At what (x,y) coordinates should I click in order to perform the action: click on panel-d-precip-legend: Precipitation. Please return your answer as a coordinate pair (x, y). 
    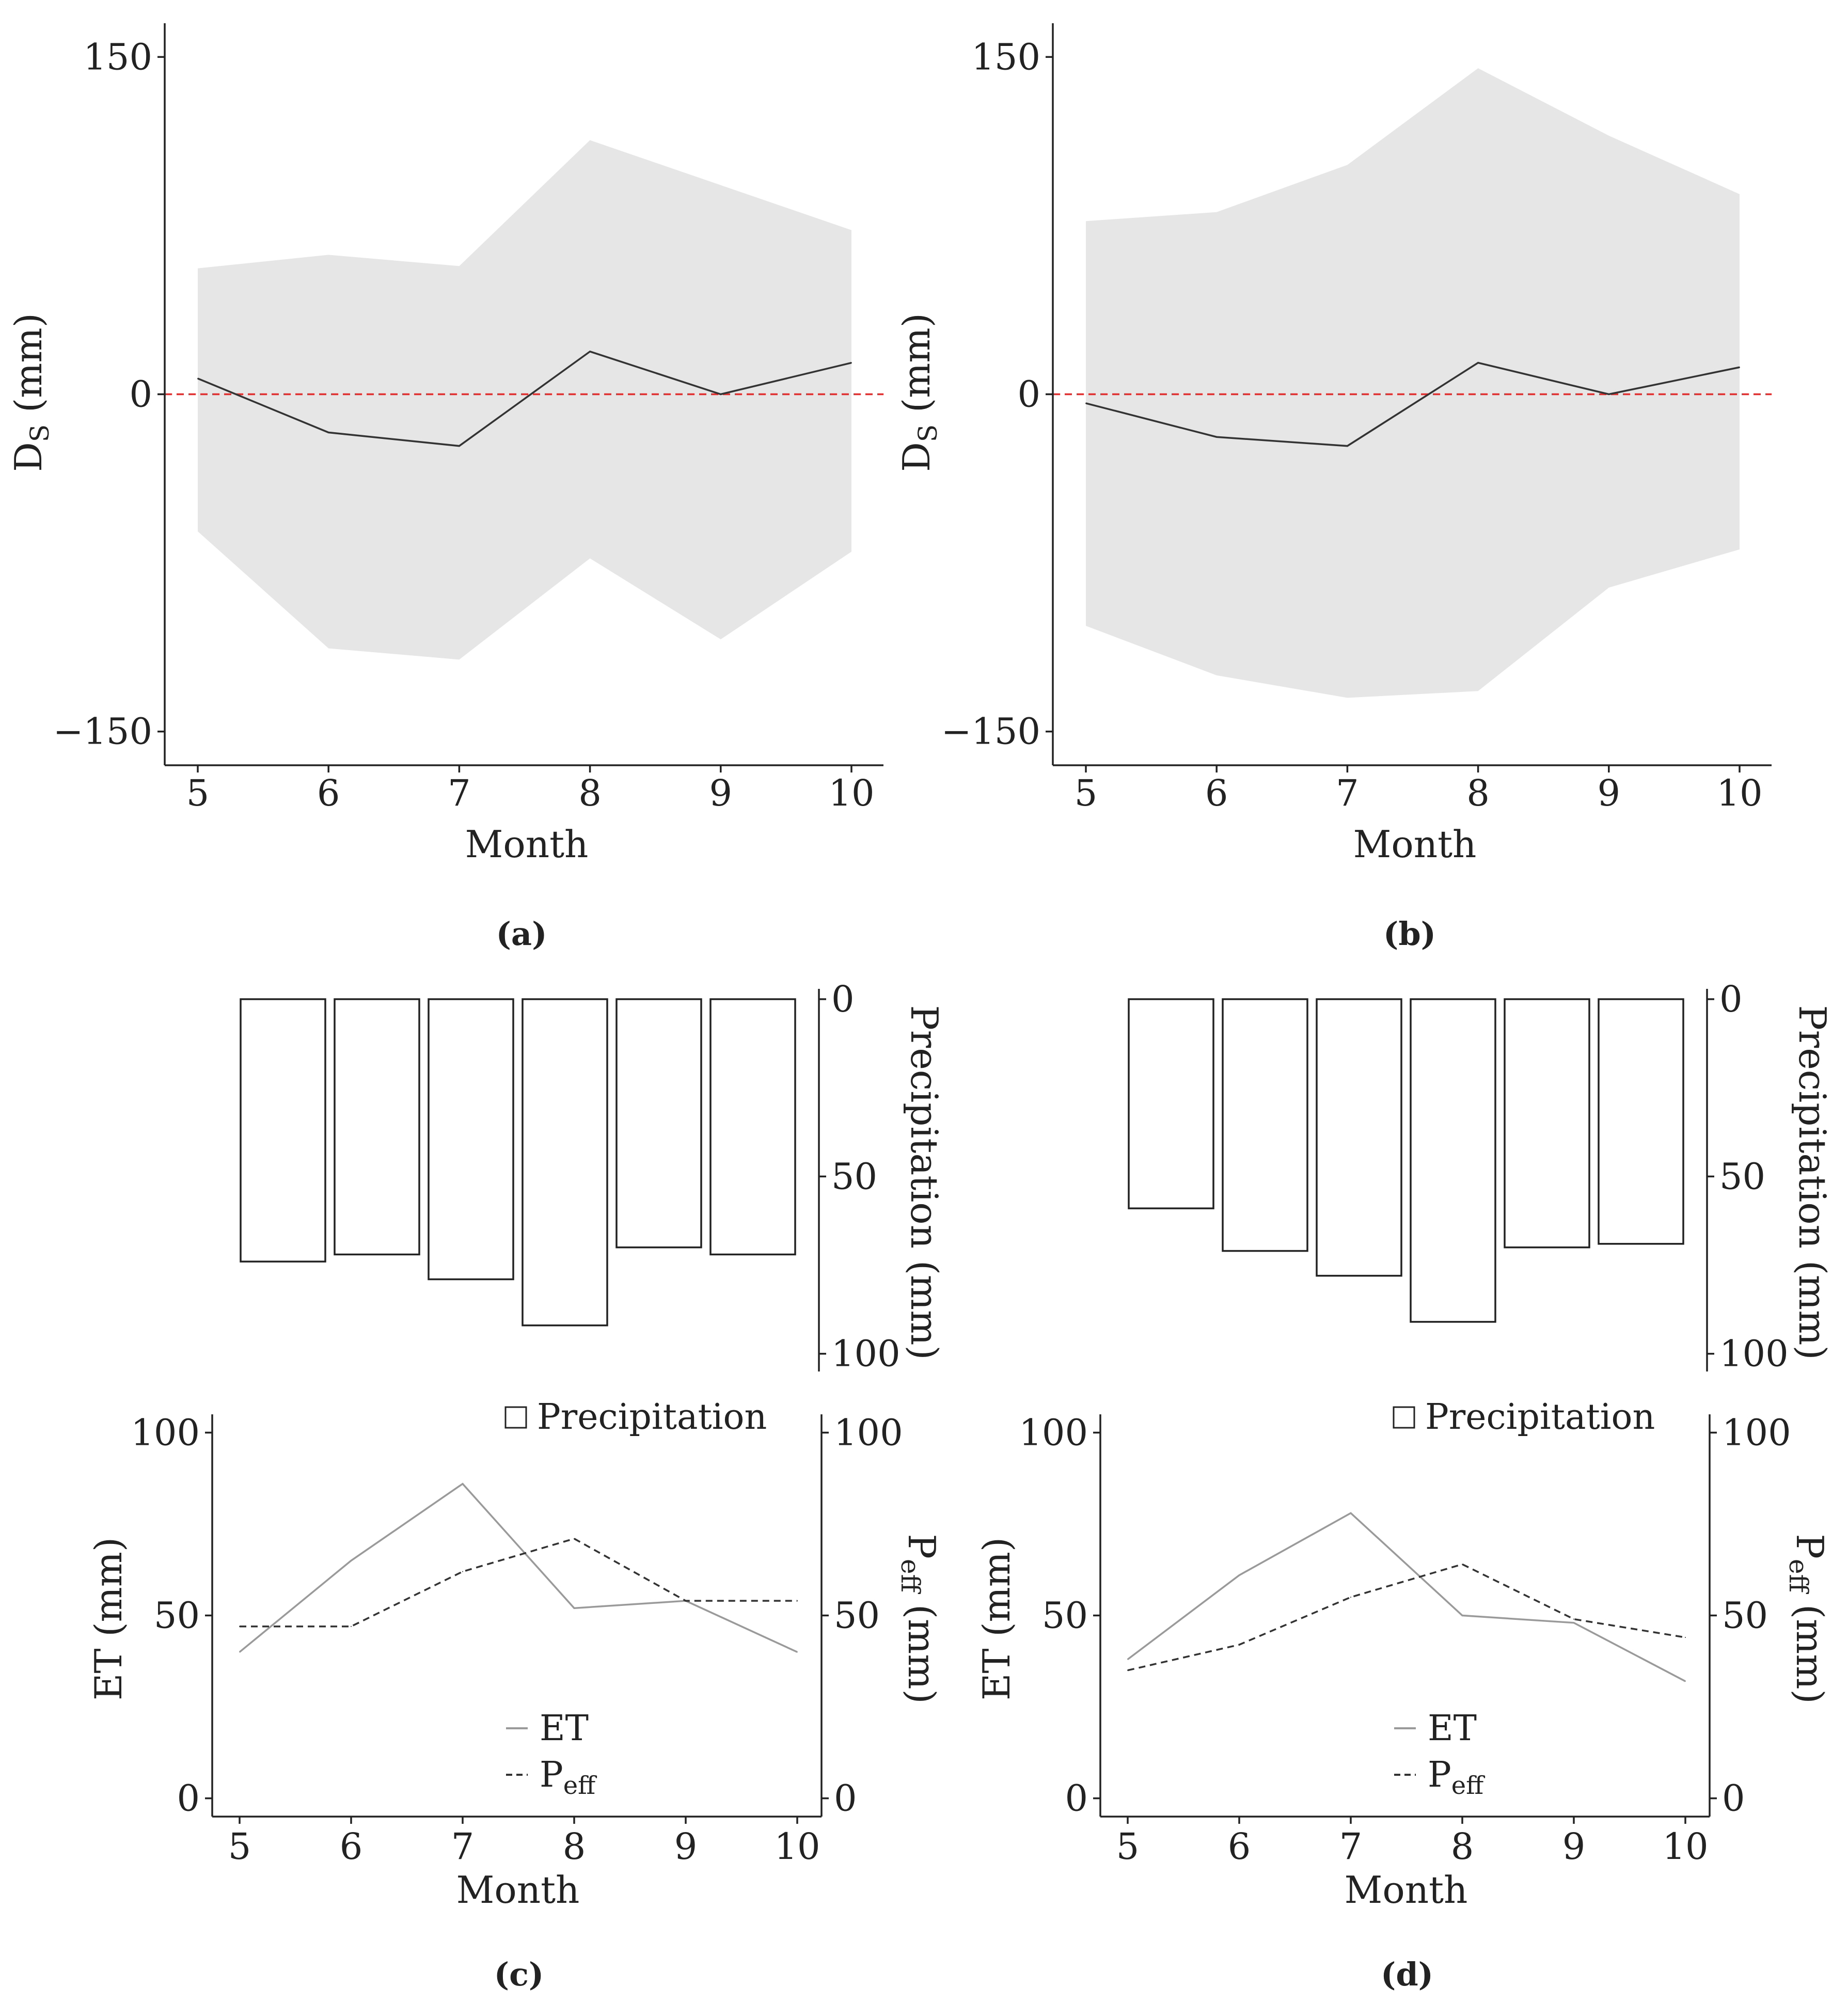
    Looking at the image, I should click on (1524, 1417).